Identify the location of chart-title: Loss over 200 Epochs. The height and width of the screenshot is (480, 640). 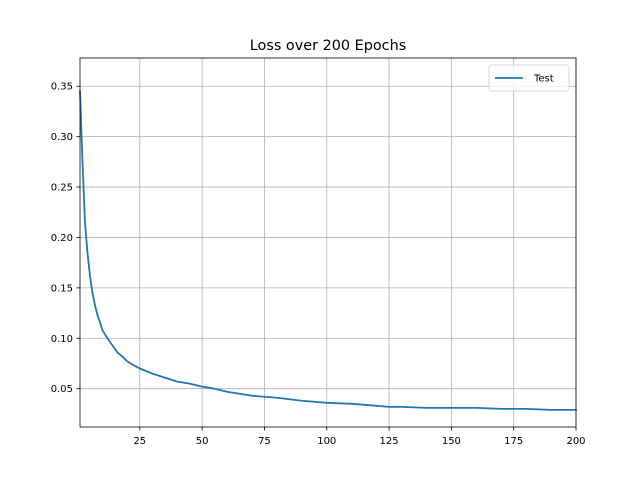
(328, 46).